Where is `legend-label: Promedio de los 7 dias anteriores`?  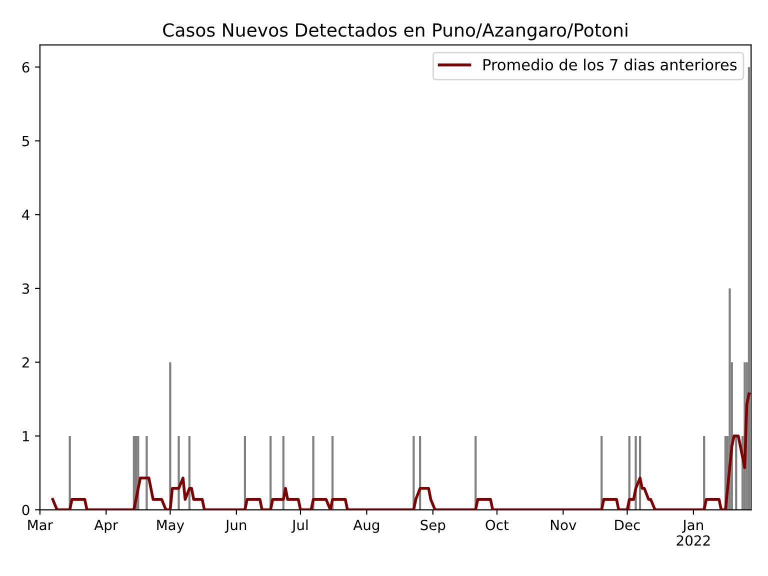
legend-label: Promedio de los 7 dias anteriores is located at coordinates (610, 64).